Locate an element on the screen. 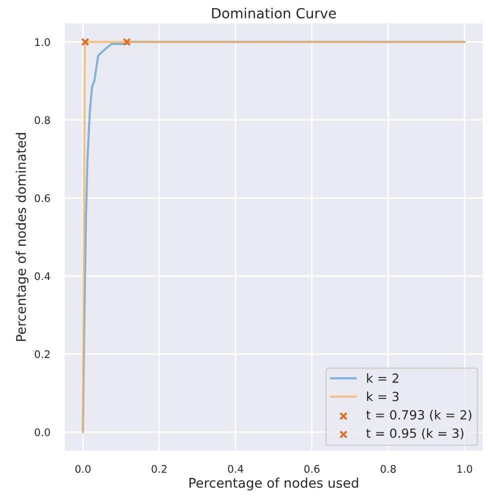  x-tick-label: 0.4 is located at coordinates (236, 468).